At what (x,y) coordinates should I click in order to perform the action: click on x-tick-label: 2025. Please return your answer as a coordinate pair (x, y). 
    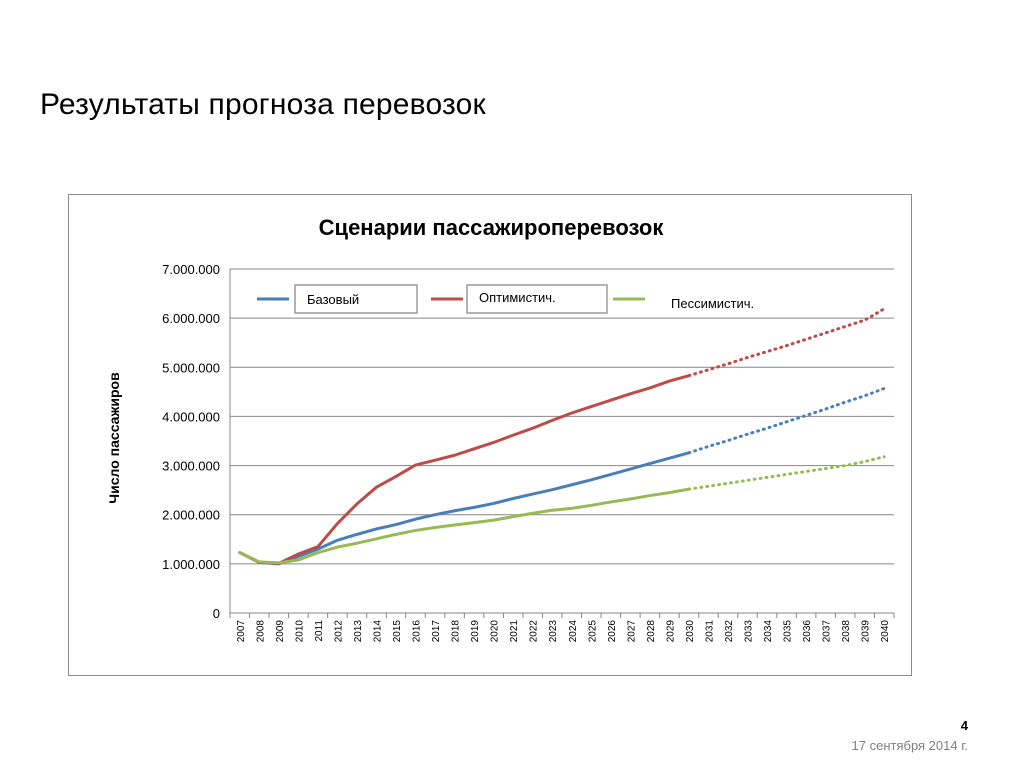
    Looking at the image, I should click on (592, 631).